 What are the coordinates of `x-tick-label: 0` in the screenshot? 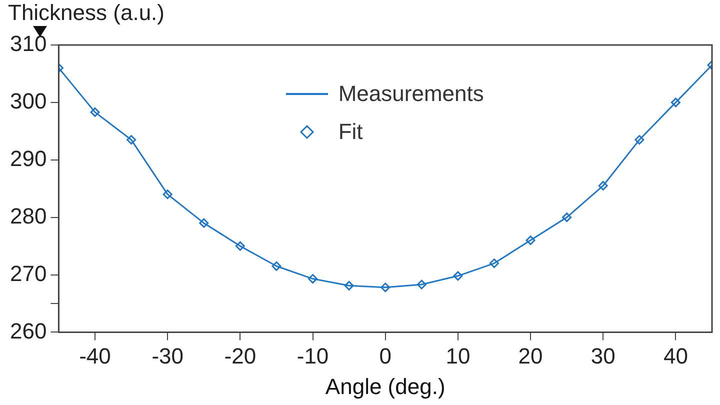 It's located at (385, 355).